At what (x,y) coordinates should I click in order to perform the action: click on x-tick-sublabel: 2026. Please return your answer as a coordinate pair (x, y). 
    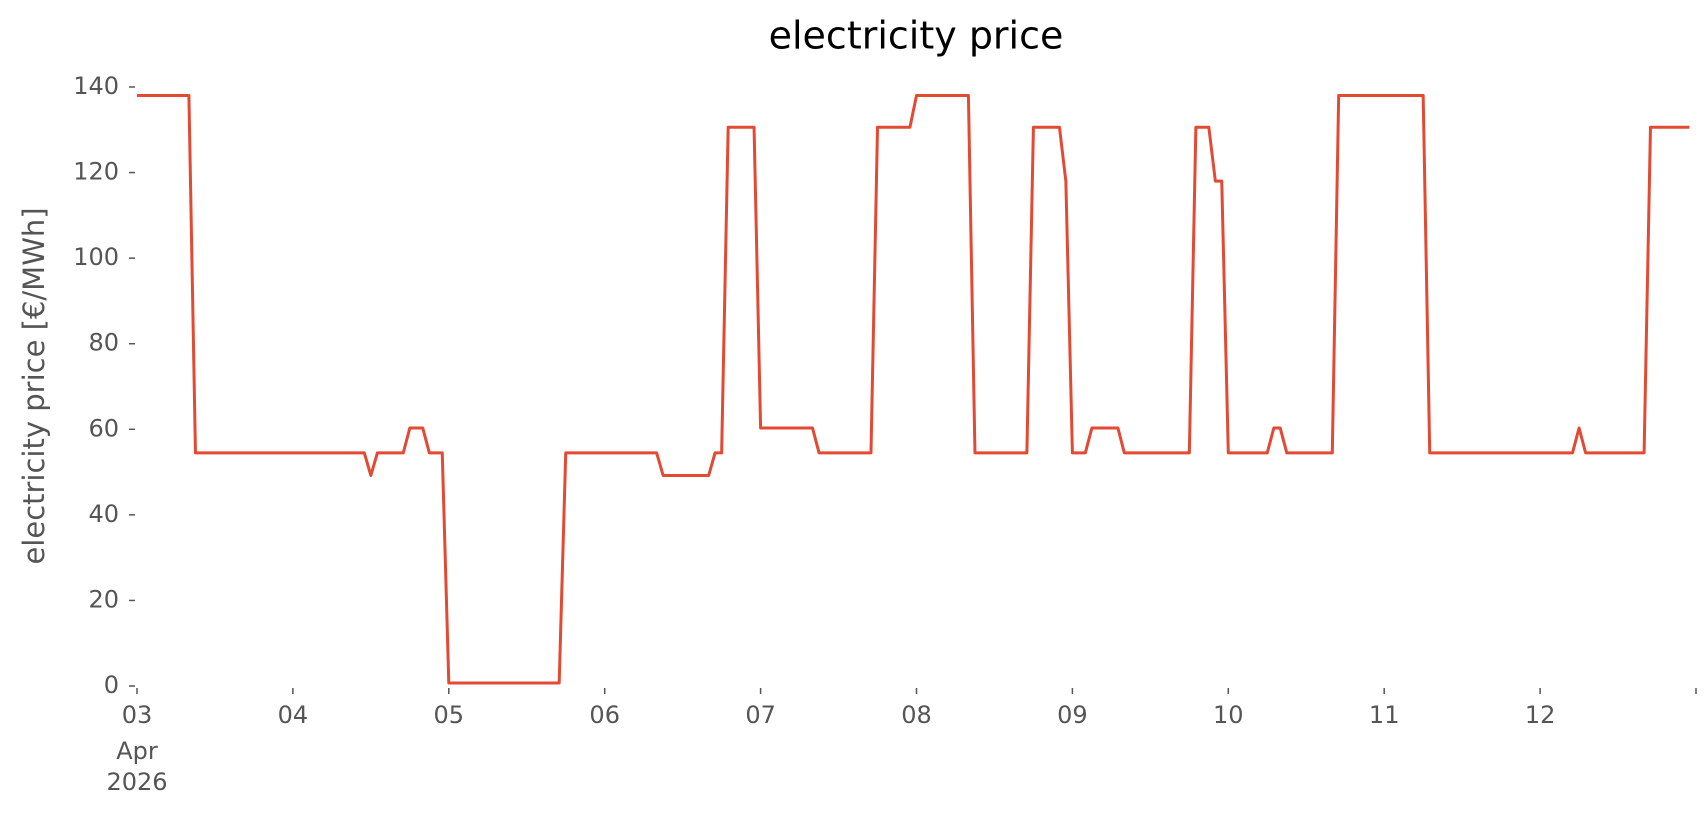
    Looking at the image, I should click on (136, 782).